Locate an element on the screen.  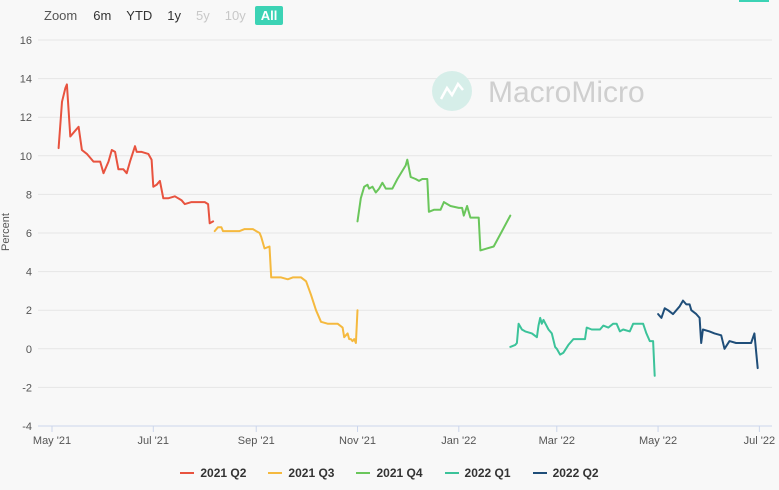
series-line-2021-q3 is located at coordinates (286, 285).